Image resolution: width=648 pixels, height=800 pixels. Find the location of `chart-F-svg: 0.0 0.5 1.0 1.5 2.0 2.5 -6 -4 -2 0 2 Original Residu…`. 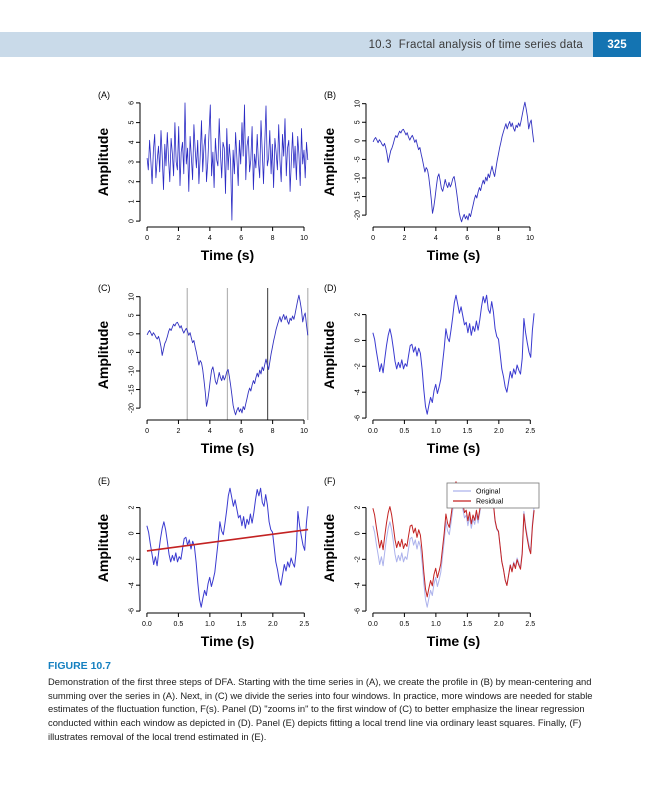

chart-F-svg: 0.0 0.5 1.0 1.5 2.0 2.5 -6 -4 -2 0 2 Original Residu… is located at coordinates (430, 562).